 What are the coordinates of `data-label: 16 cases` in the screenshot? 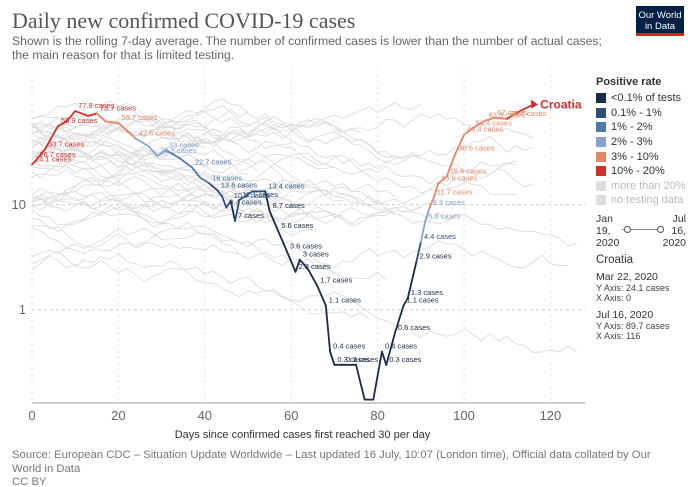 It's located at (227, 177).